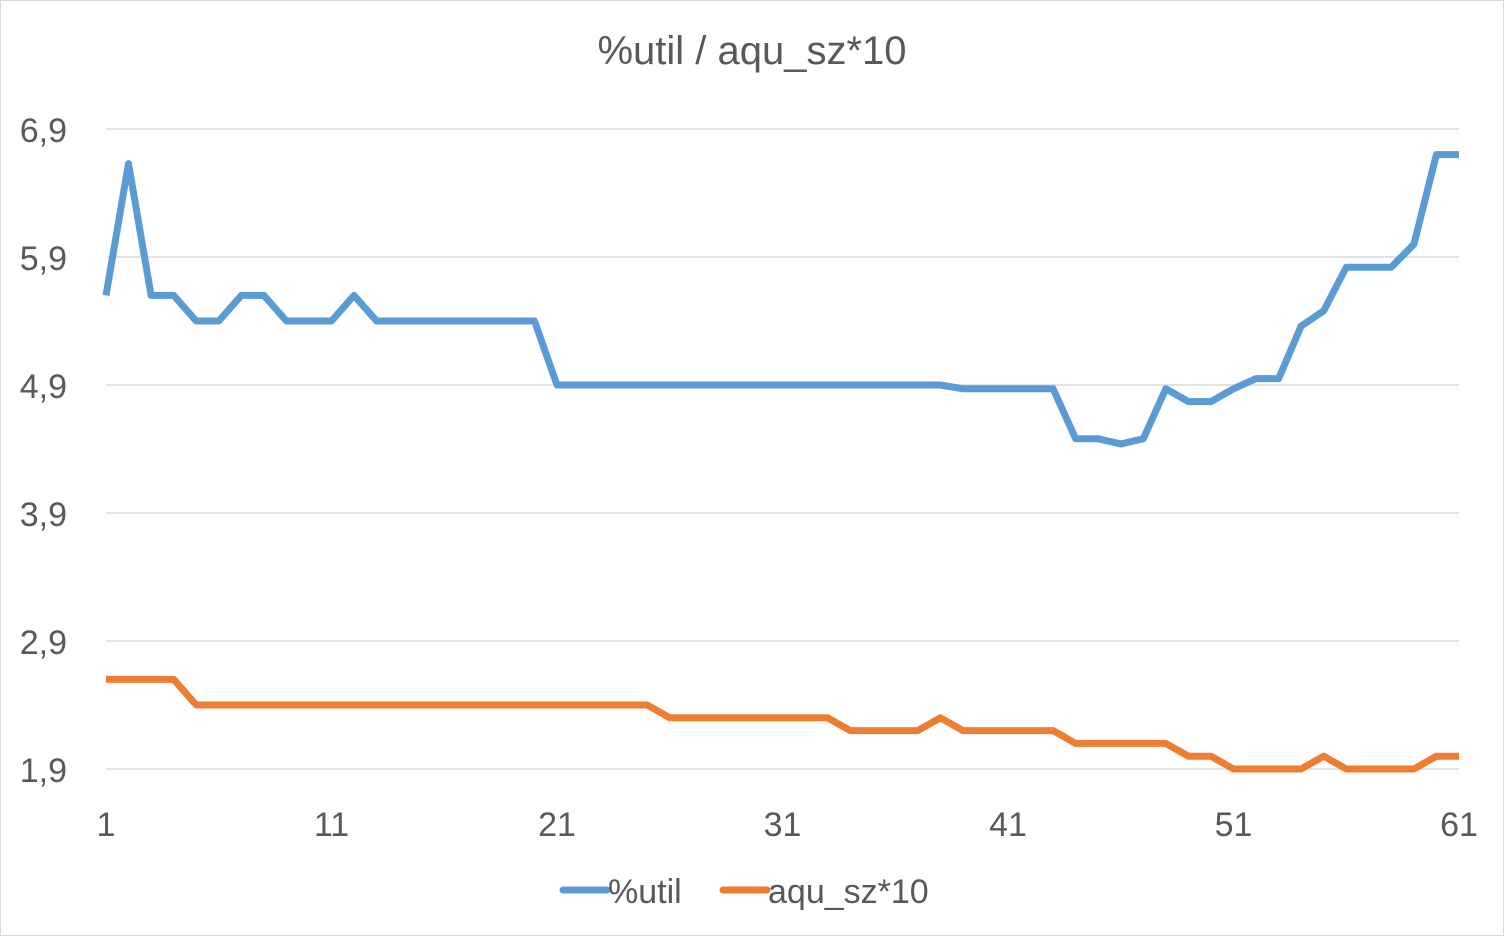 The image size is (1504, 940). What do you see at coordinates (1459, 825) in the screenshot?
I see `x-tick-label: 61` at bounding box center [1459, 825].